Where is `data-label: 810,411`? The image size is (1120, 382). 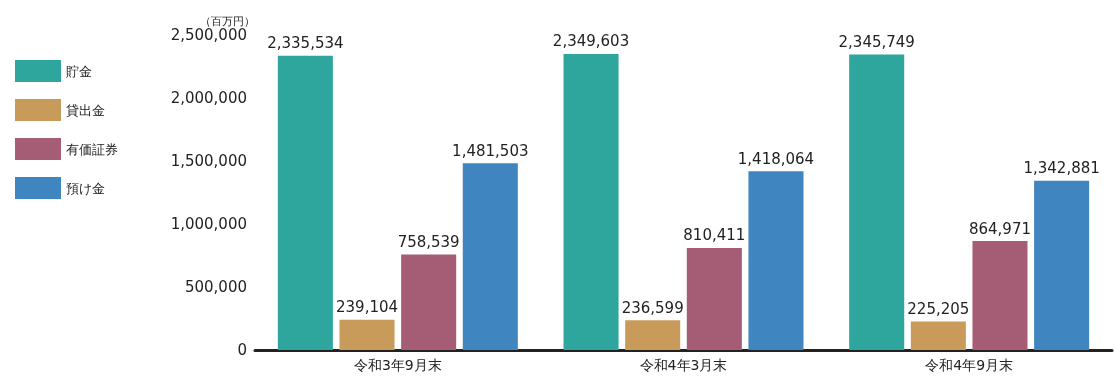 data-label: 810,411 is located at coordinates (714, 235).